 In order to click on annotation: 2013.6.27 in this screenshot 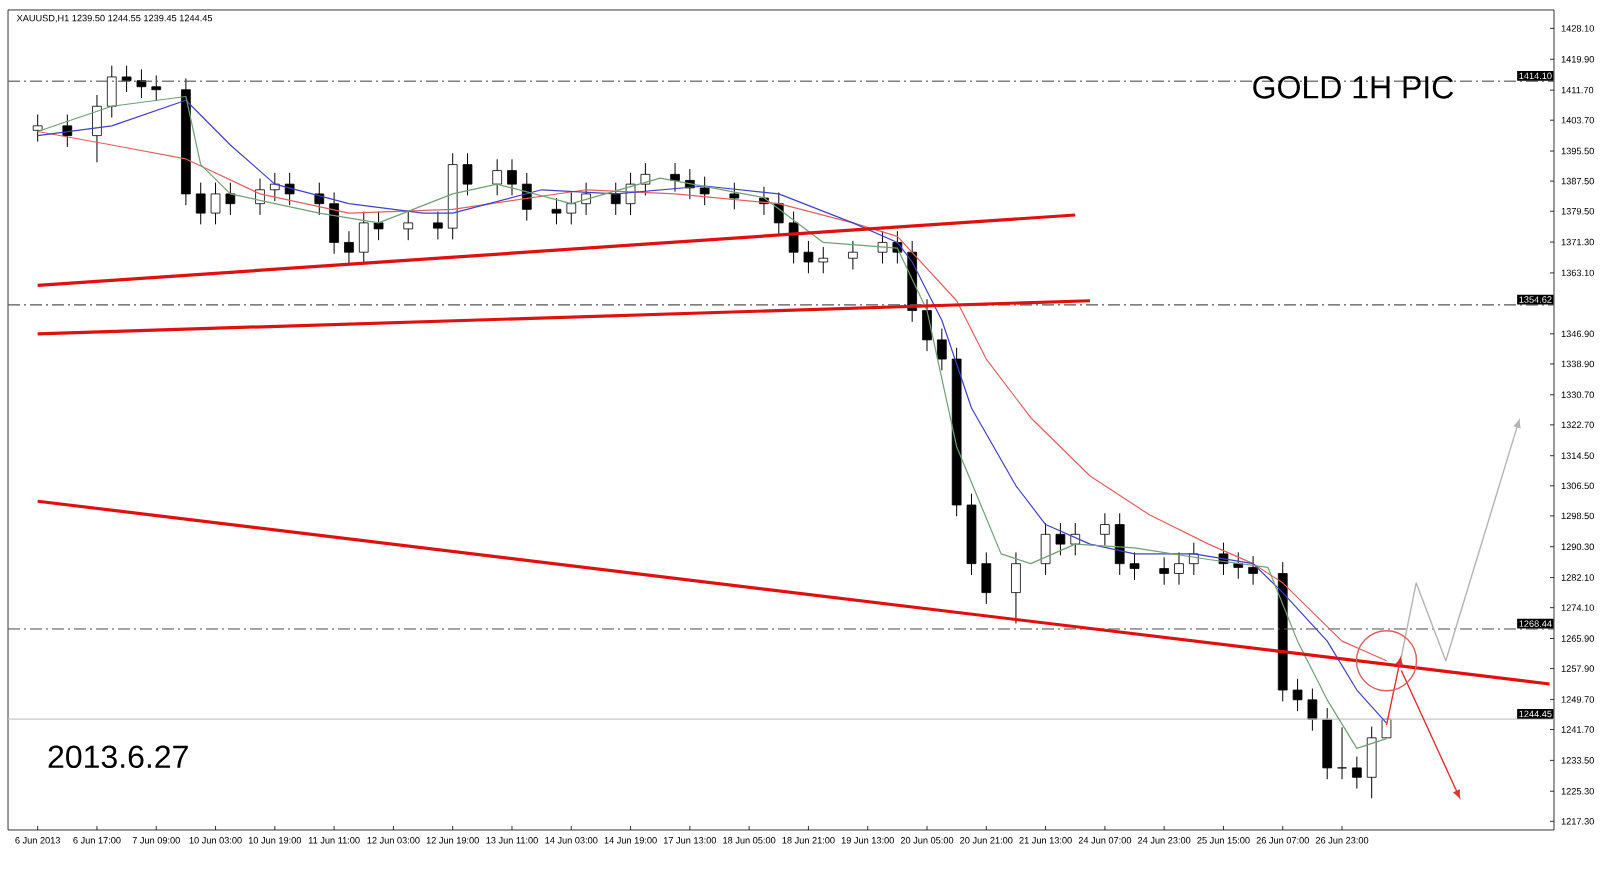, I will do `click(118, 757)`.